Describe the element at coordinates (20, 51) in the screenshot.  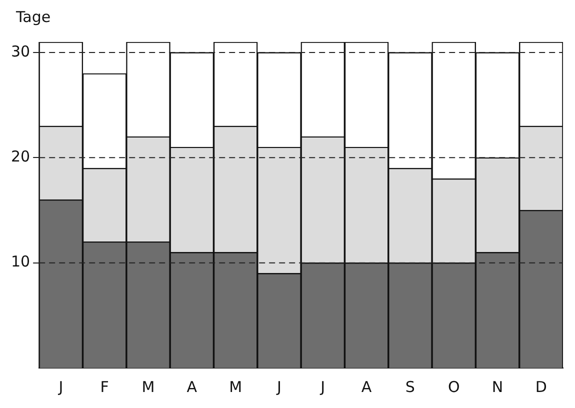
I see `y-tick-label: 30` at that location.